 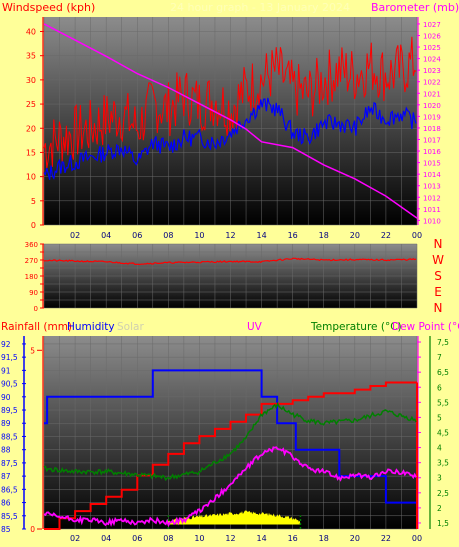 What do you see at coordinates (432, 198) in the screenshot?
I see `y-tick-label: 1012` at bounding box center [432, 198].